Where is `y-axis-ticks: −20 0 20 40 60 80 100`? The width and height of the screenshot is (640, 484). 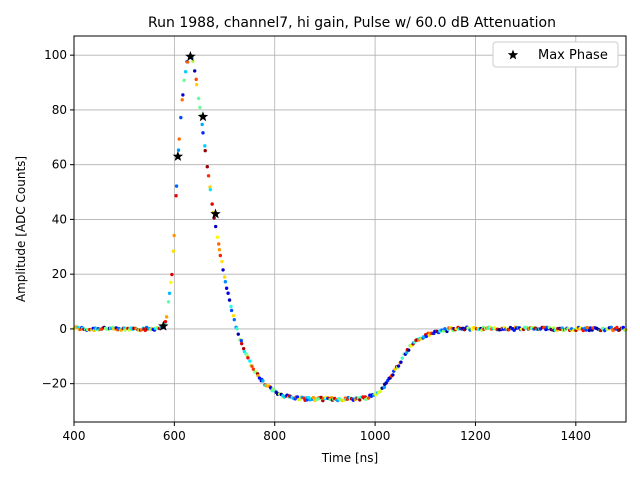
y-axis-ticks: −20 0 20 40 60 80 100 is located at coordinates (58, 219).